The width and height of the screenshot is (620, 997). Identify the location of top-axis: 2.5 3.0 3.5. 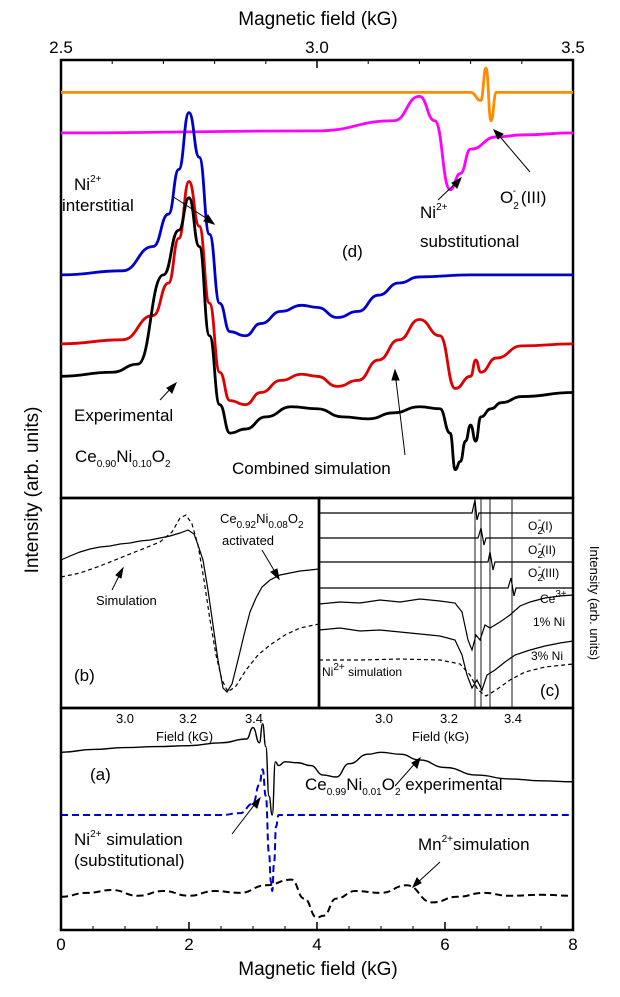
(317, 53).